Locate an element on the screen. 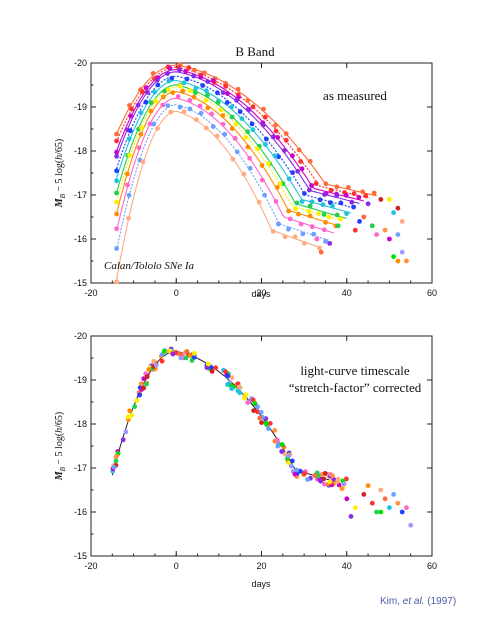 The width and height of the screenshot is (491, 635). y-label-rest: − 5 log( is located at coordinates (59, 176).